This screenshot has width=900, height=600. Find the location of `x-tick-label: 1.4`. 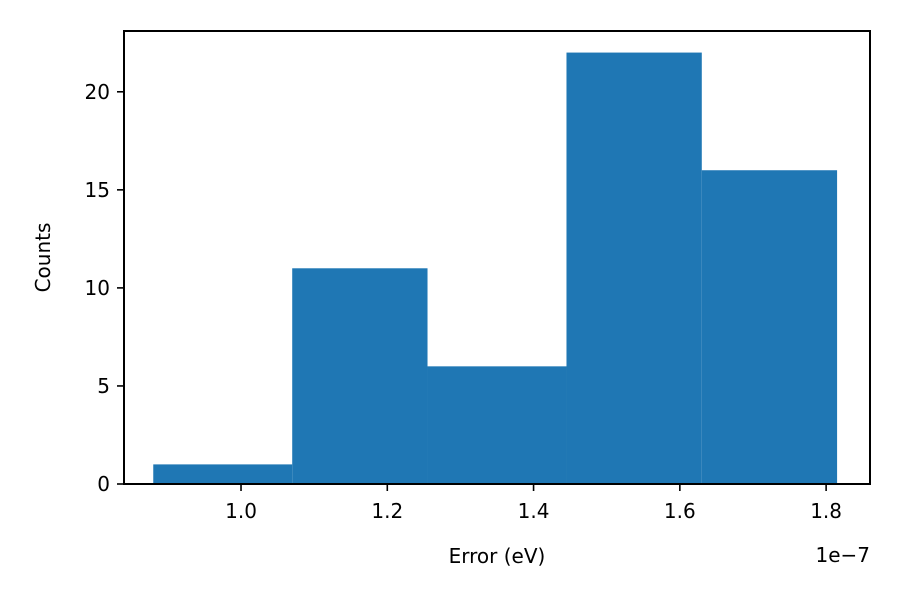

x-tick-label: 1.4 is located at coordinates (534, 511).